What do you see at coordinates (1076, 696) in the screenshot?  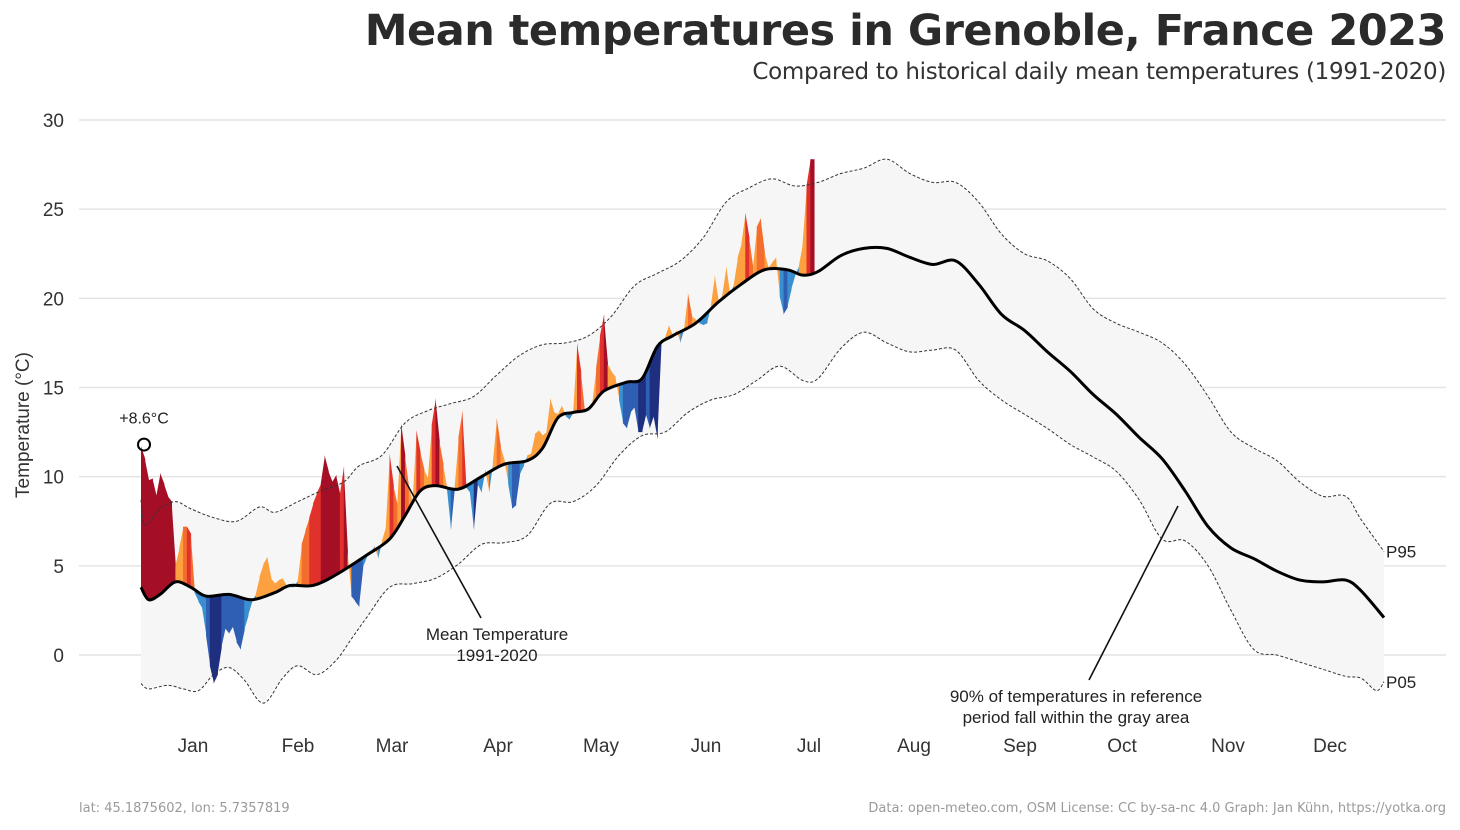 I see `band-annotation-text: 90% of temperatures in reference` at bounding box center [1076, 696].